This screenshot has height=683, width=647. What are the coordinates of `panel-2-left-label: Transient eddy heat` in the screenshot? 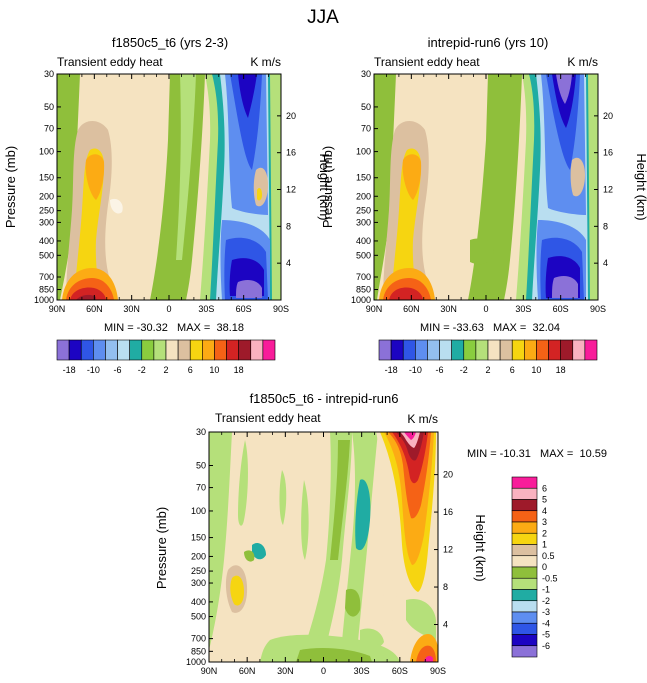 It's located at (427, 62).